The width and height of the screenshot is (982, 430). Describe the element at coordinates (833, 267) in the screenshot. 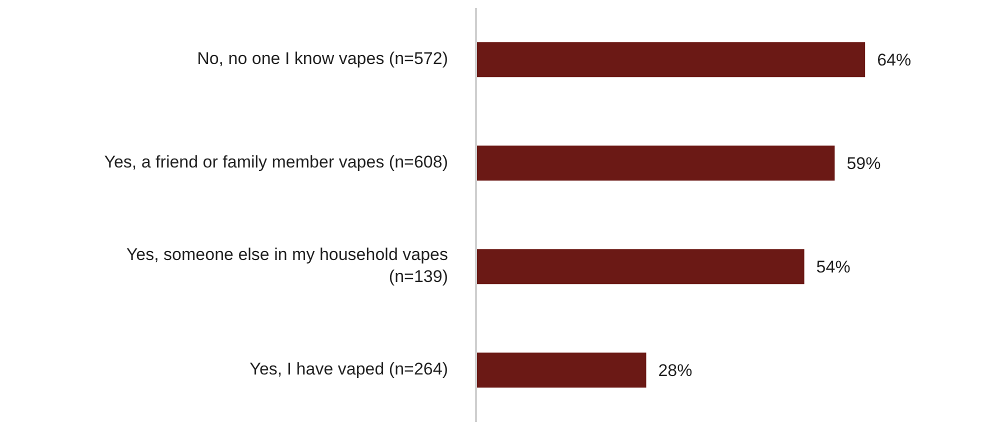

I see `data-label: 54%` at that location.